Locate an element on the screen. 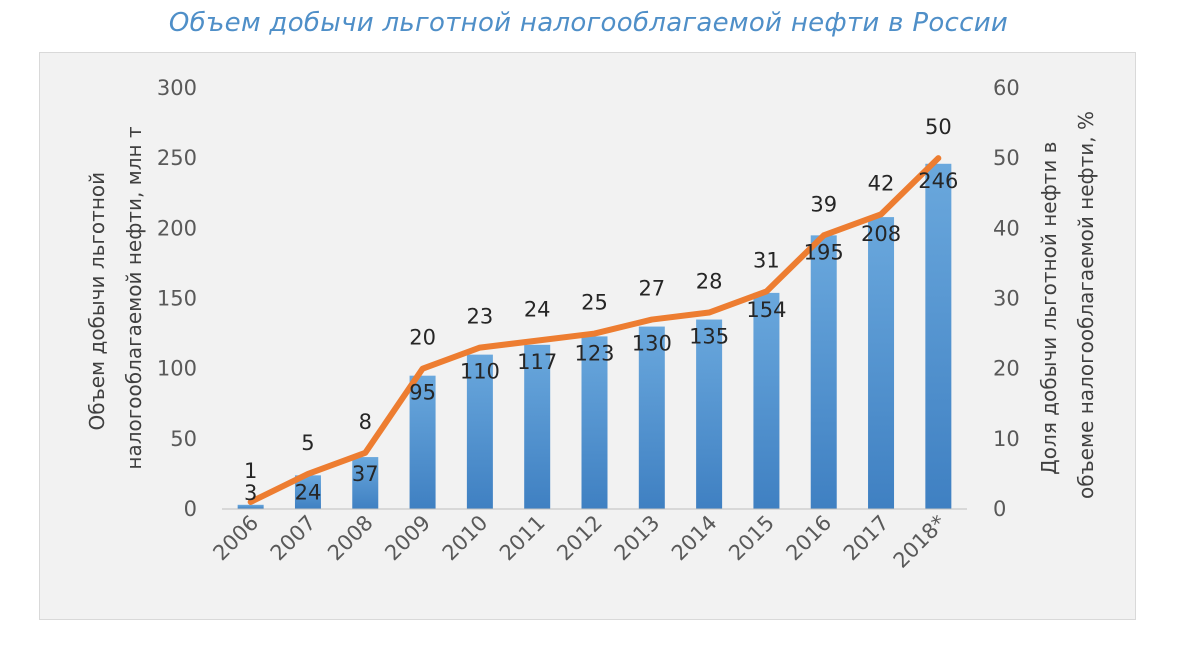 The width and height of the screenshot is (1177, 659). right-axis-label-line1: Доля добычи льготной нефти в is located at coordinates (1049, 308).